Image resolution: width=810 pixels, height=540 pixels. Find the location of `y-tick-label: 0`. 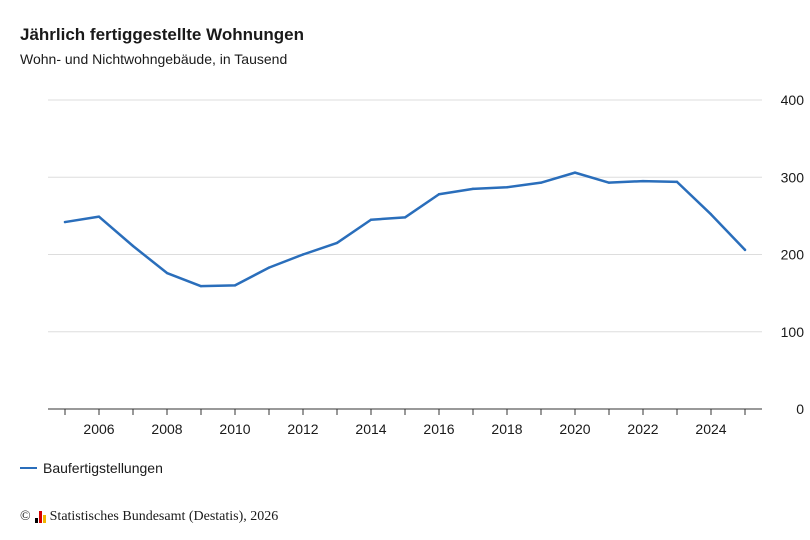

y-tick-label: 0 is located at coordinates (800, 409).